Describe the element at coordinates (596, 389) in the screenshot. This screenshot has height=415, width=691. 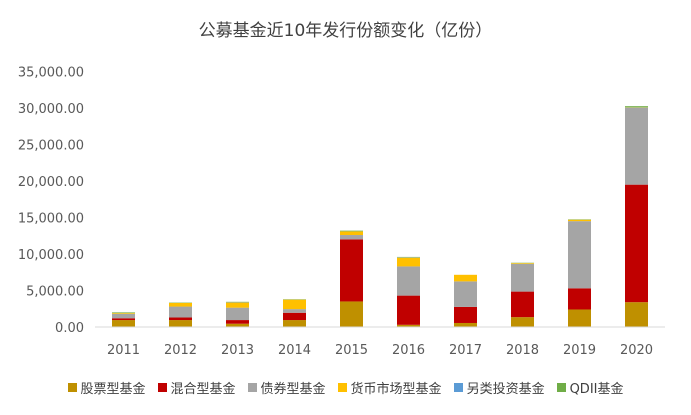
I see `legend-label: QDII基金` at that location.